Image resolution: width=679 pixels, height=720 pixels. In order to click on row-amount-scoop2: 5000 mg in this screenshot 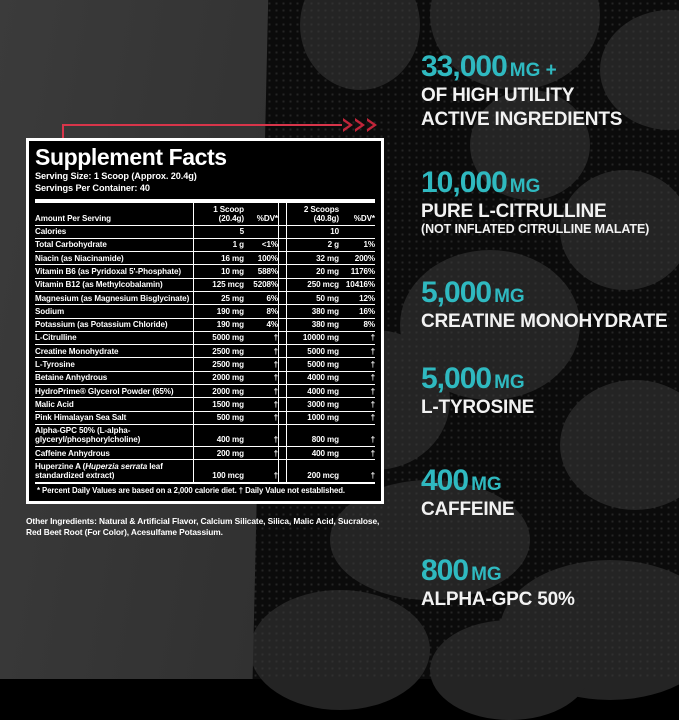, I will do `click(323, 351)`.